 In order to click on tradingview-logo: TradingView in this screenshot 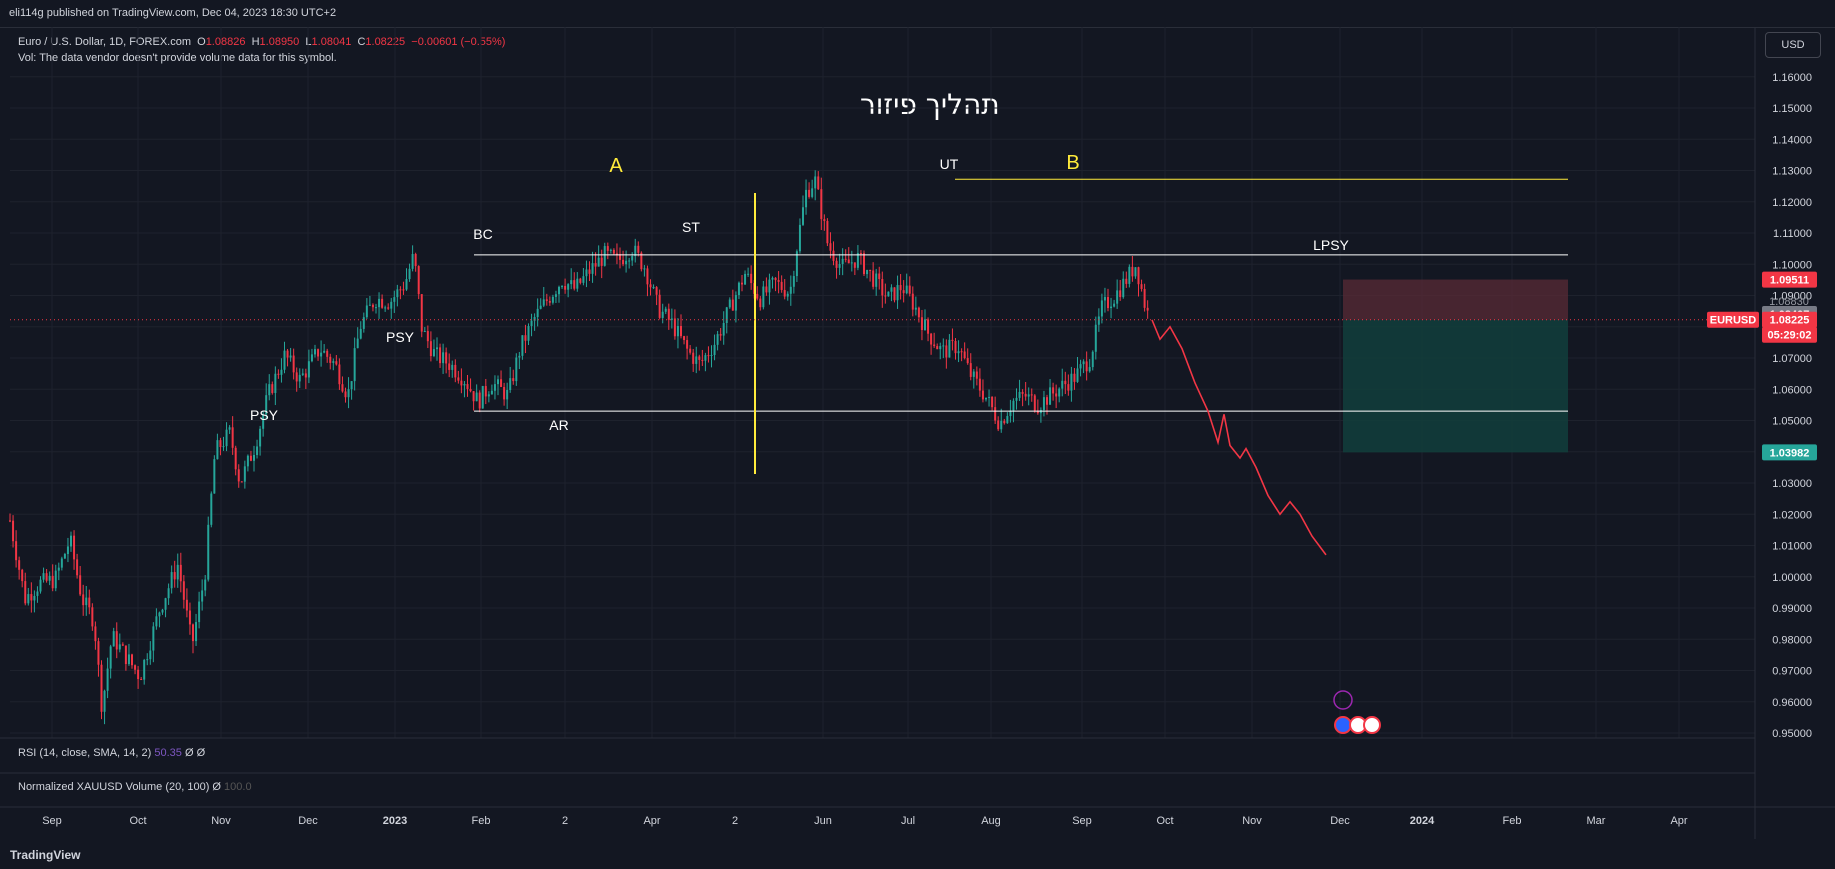, I will do `click(45, 855)`.